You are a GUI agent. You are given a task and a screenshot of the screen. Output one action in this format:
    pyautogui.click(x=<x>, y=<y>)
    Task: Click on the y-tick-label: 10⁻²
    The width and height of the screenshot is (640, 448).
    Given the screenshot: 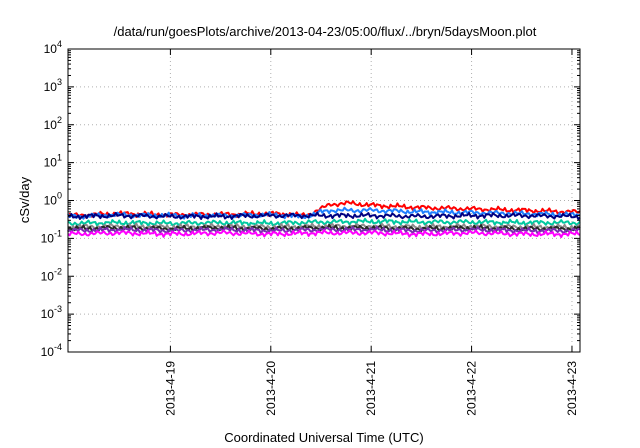 What is the action you would take?
    pyautogui.click(x=51, y=274)
    